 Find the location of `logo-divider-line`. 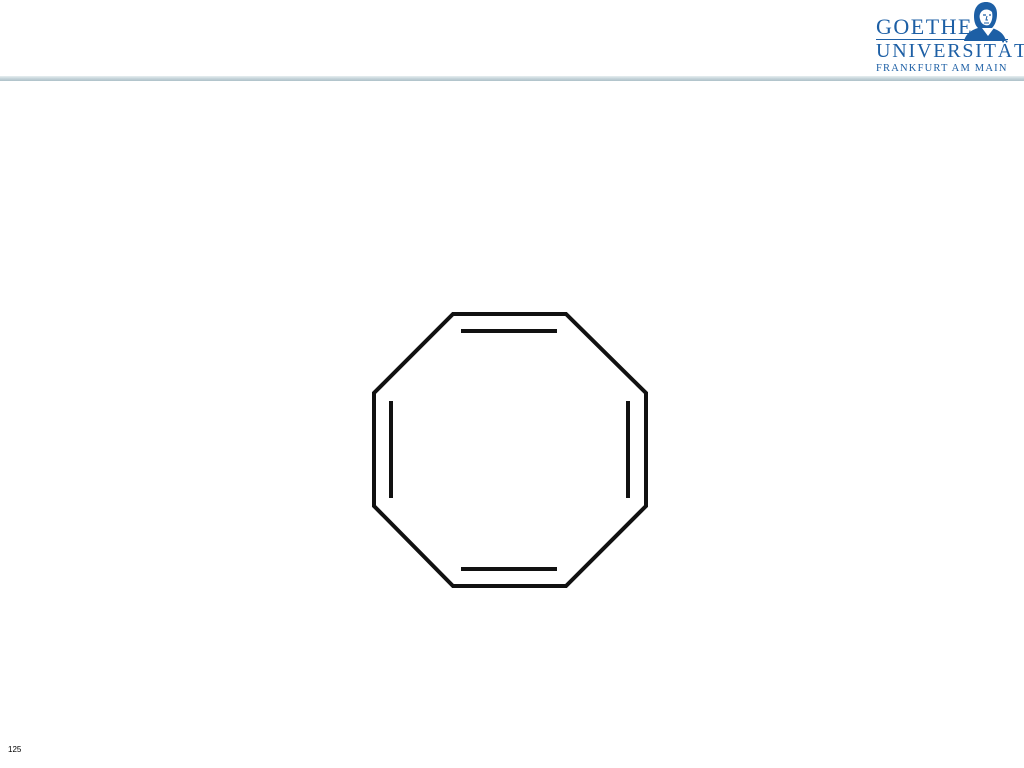

logo-divider-line is located at coordinates (942, 39).